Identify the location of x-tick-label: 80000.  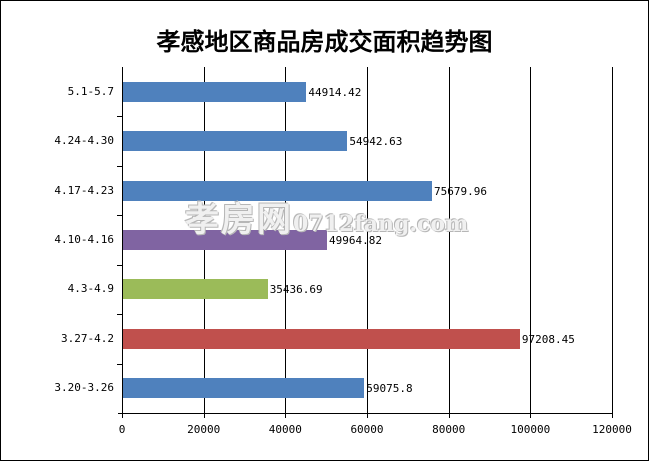
(449, 429).